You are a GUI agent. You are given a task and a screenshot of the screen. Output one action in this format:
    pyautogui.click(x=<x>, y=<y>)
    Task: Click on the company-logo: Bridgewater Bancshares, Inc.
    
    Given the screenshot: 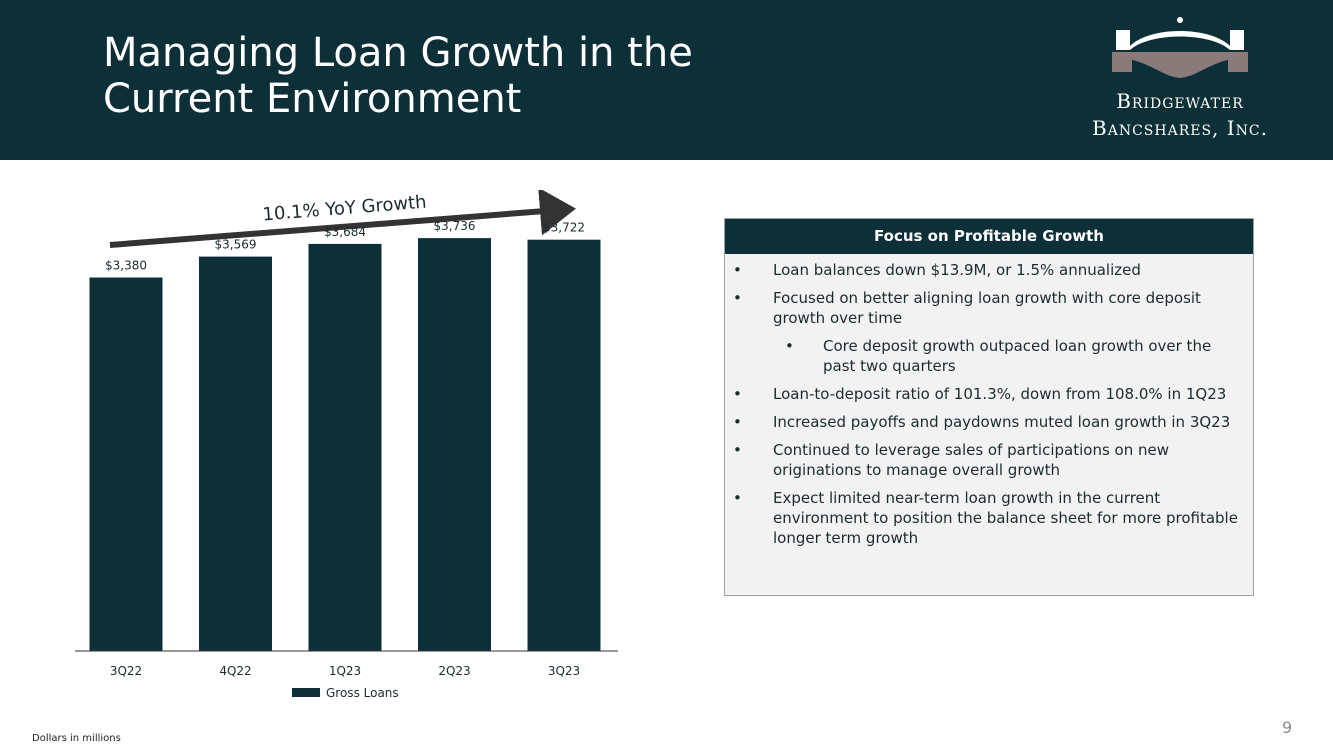 What is the action you would take?
    pyautogui.click(x=1180, y=79)
    